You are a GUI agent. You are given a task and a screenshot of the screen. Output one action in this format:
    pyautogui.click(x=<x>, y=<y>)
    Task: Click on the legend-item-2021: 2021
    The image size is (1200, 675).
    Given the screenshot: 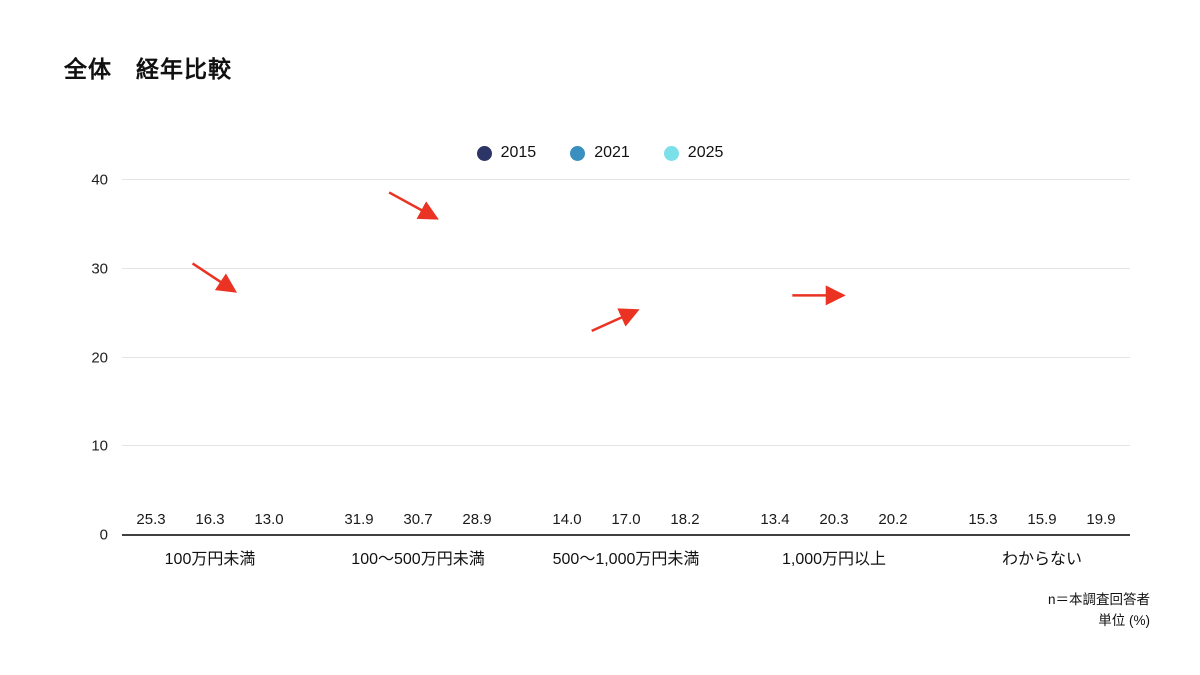 What is the action you would take?
    pyautogui.click(x=600, y=153)
    